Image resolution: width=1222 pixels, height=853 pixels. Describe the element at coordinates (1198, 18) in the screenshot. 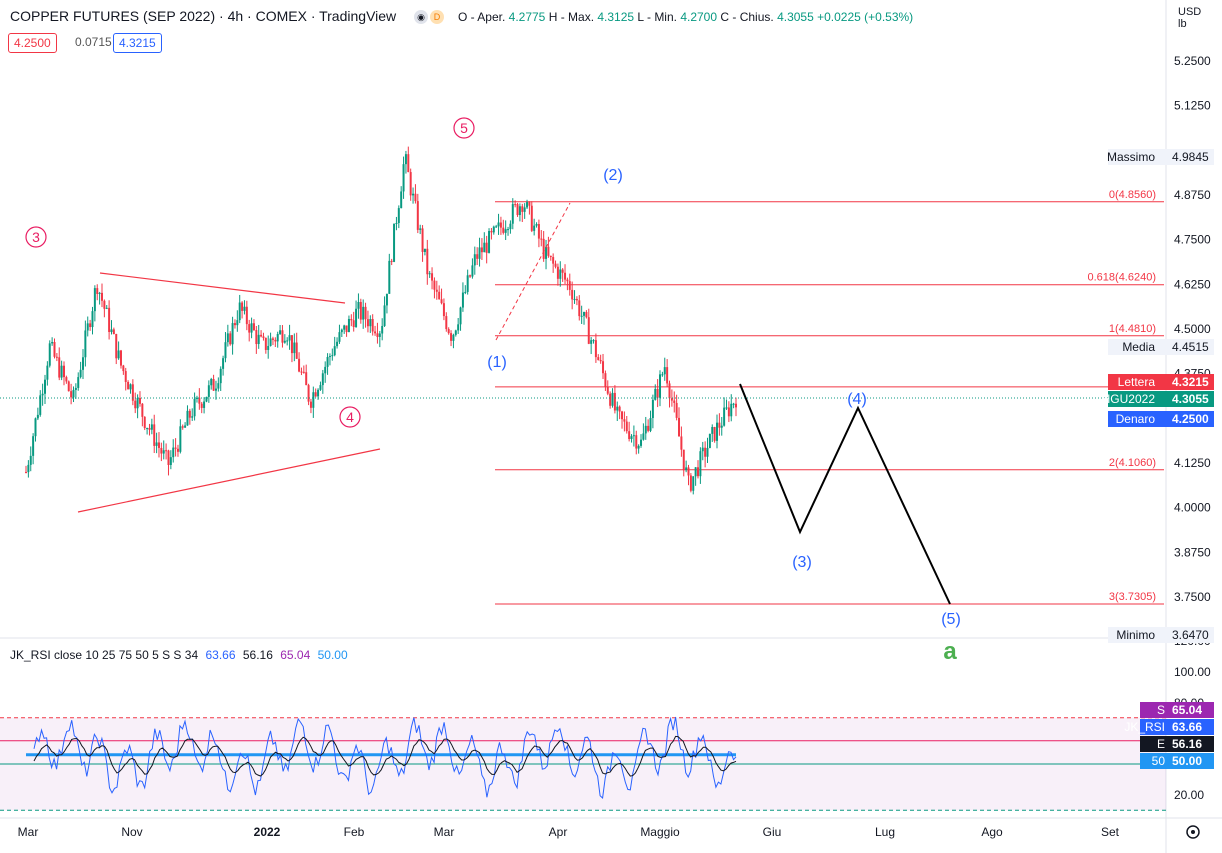

I see `currency-unit: USD lb` at that location.